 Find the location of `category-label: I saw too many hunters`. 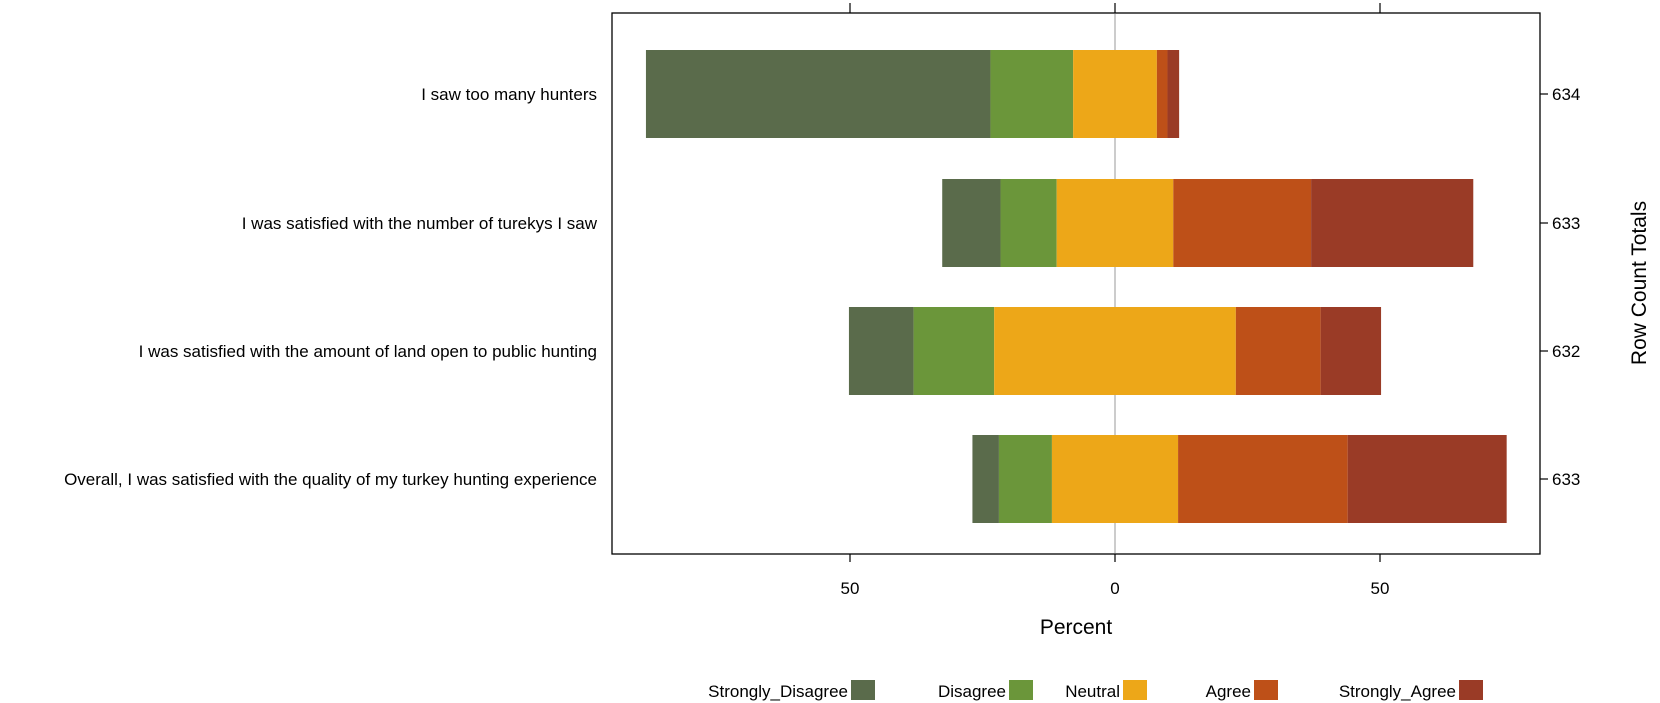

category-label: I saw too many hunters is located at coordinates (509, 94).